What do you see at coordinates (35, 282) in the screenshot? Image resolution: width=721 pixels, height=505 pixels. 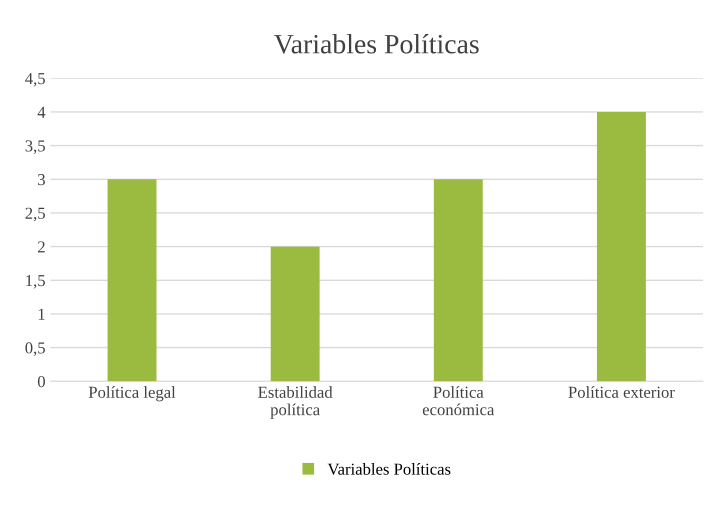 I see `y-tick-label: 1,5` at bounding box center [35, 282].